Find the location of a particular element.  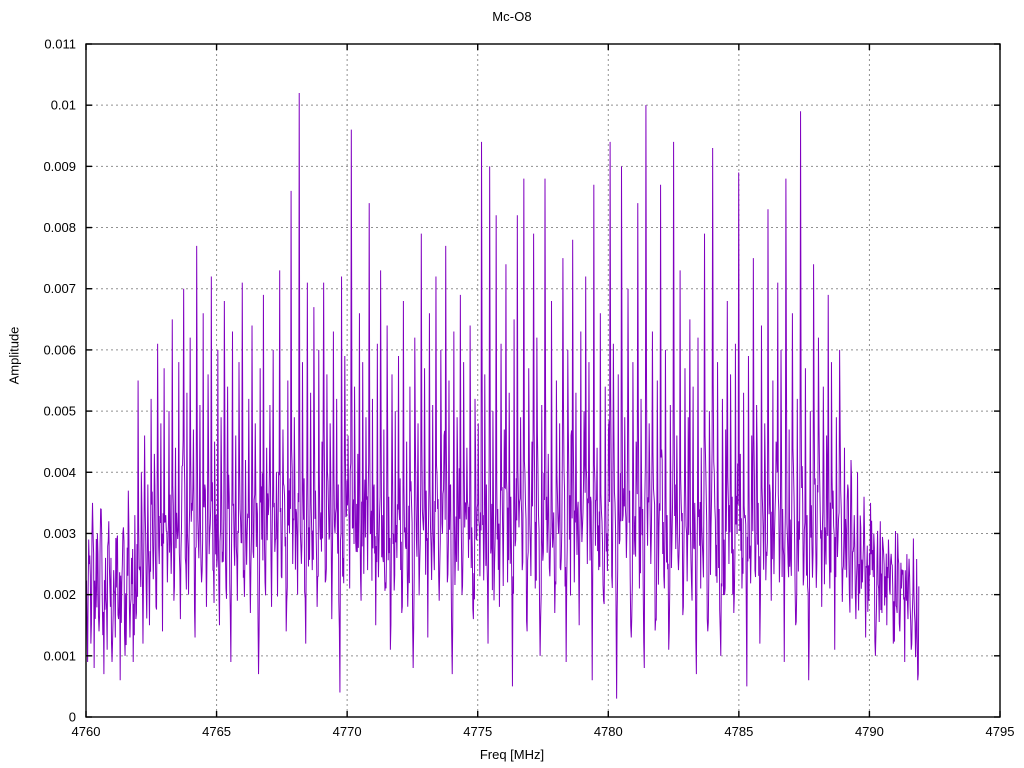

y-tick-label: 0.006 is located at coordinates (59, 349).